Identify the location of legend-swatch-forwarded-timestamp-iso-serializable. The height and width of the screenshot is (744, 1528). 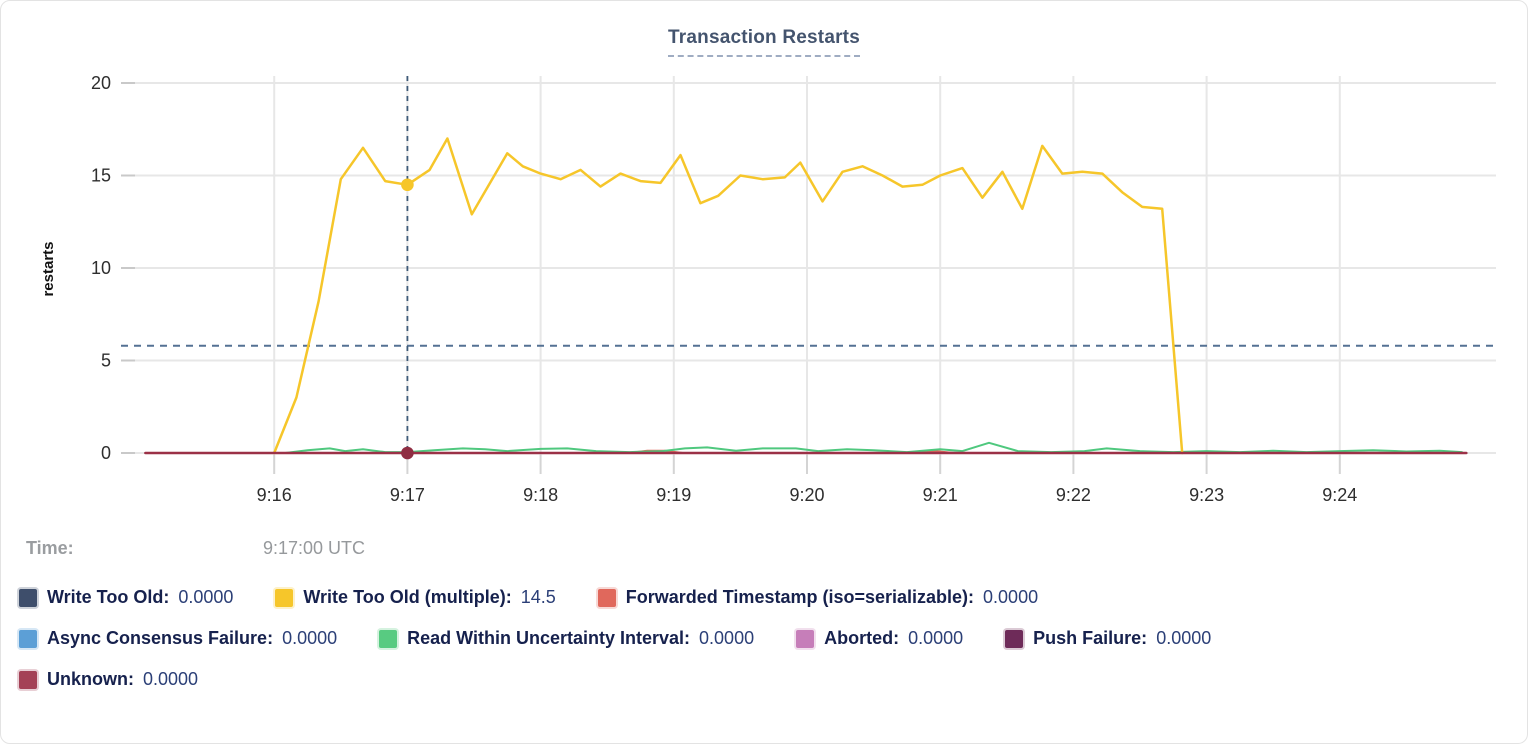
(606, 597).